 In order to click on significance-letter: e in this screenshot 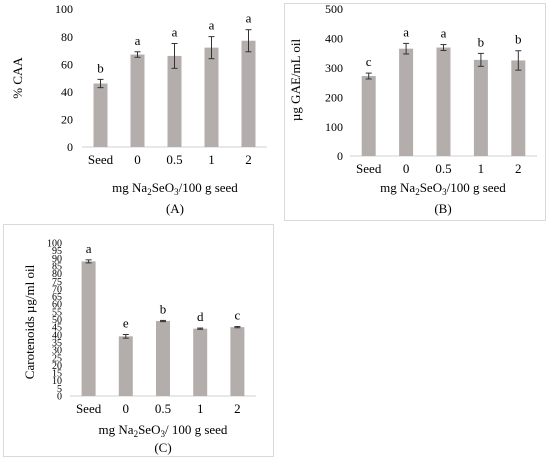, I will do `click(126, 322)`.